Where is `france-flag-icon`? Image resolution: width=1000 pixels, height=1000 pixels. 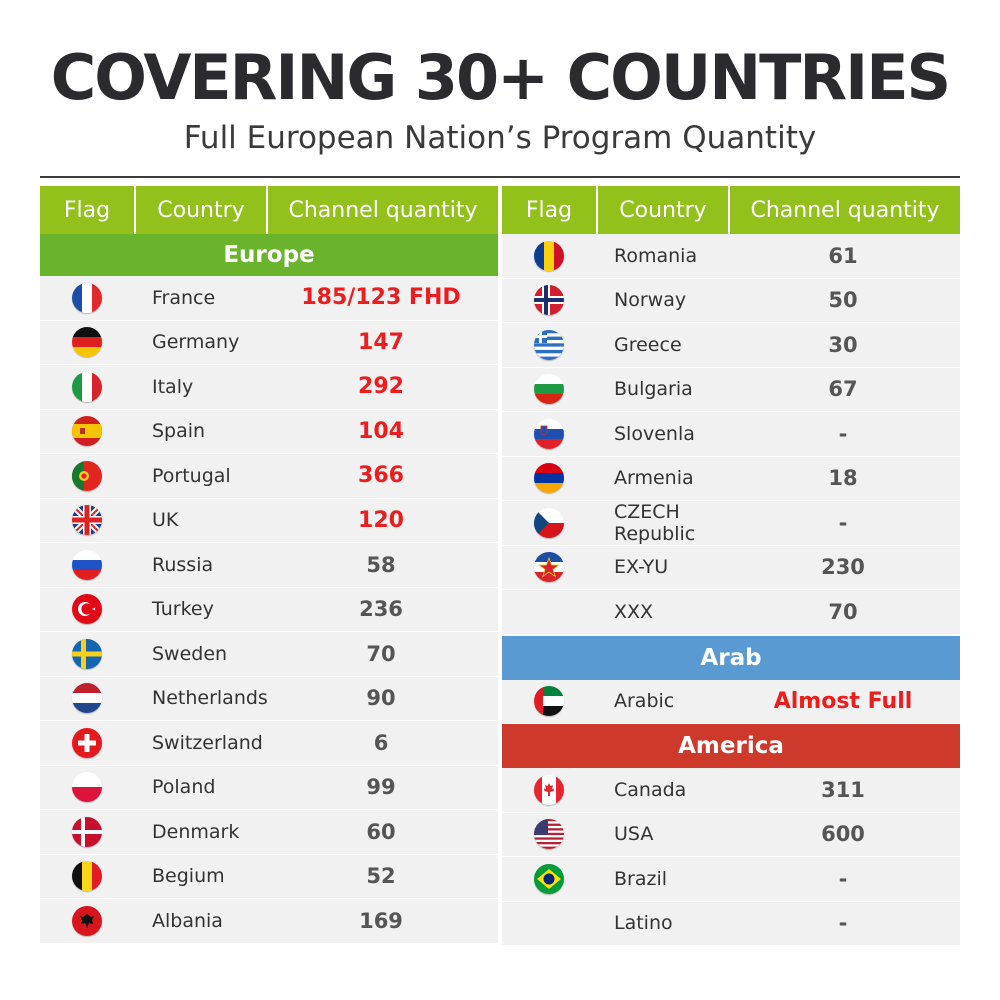
france-flag-icon is located at coordinates (87, 298).